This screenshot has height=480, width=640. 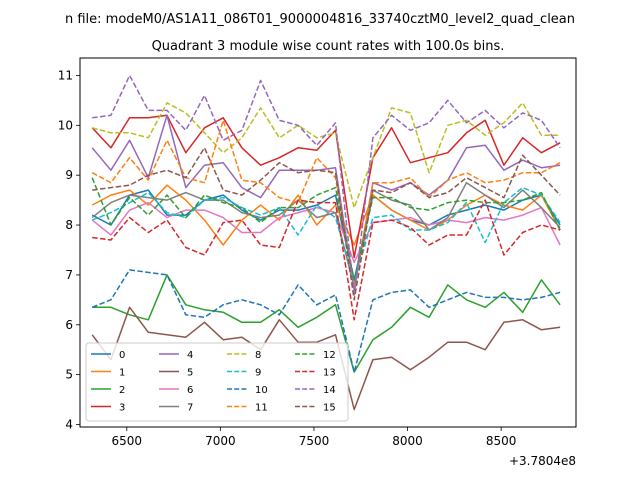 What do you see at coordinates (329, 355) in the screenshot?
I see `legend-label-12: 12` at bounding box center [329, 355].